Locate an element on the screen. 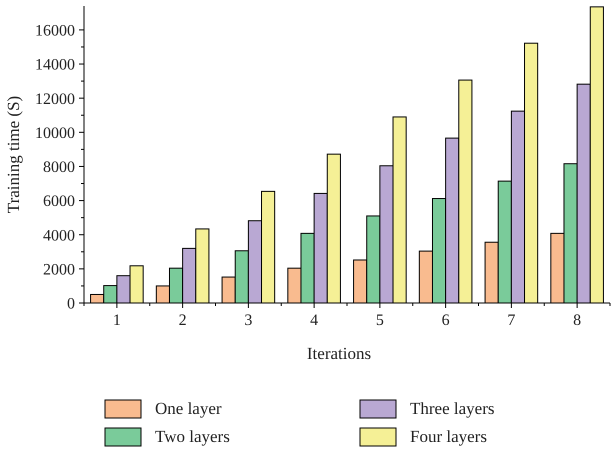 The image size is (612, 455). x-tick-label: 4 is located at coordinates (314, 320).